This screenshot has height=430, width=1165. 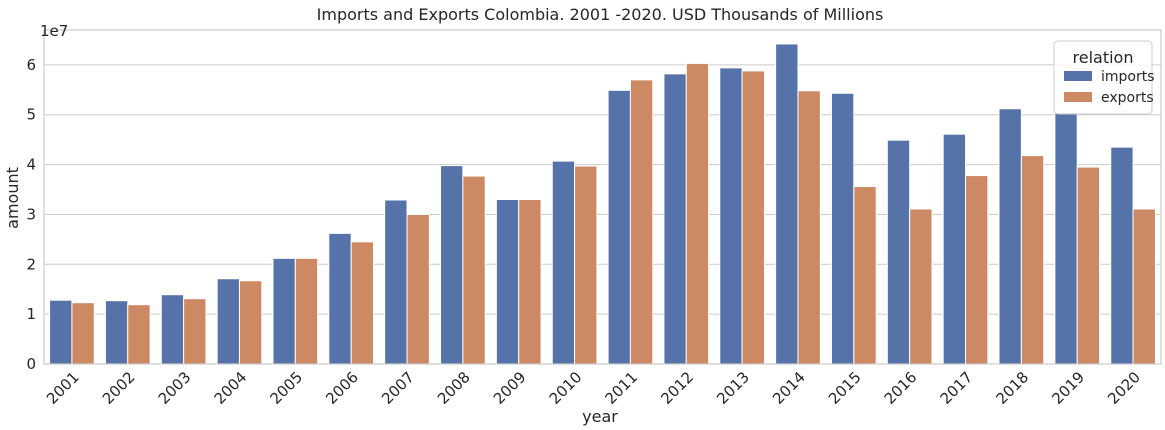 What do you see at coordinates (172, 329) in the screenshot?
I see `bar-imports-2003` at bounding box center [172, 329].